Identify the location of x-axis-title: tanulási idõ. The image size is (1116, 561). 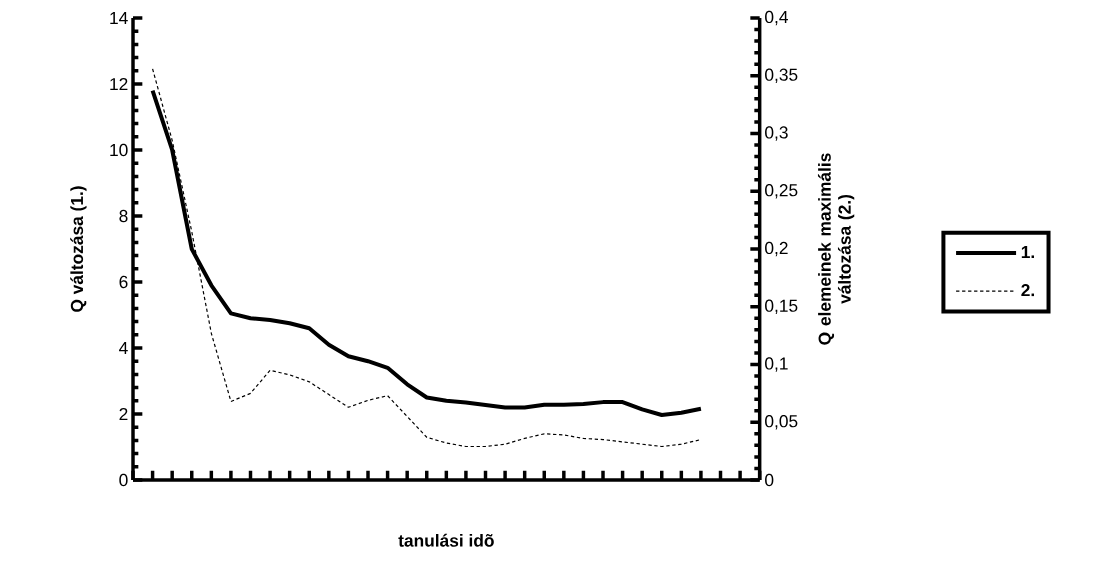
(446, 540).